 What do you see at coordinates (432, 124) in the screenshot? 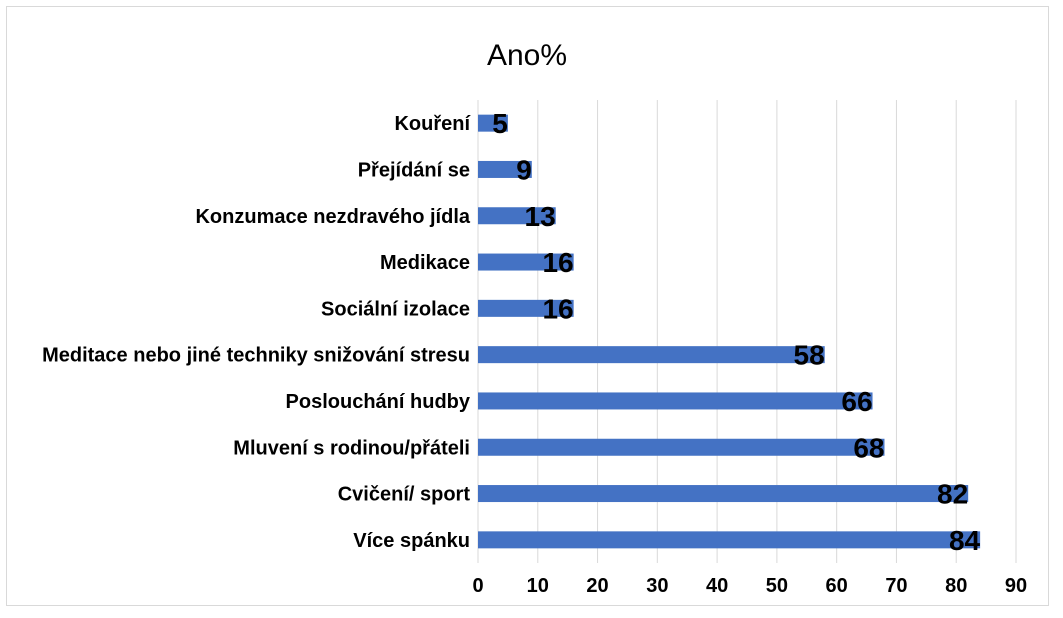
I see `category-label: Kouření` at bounding box center [432, 124].